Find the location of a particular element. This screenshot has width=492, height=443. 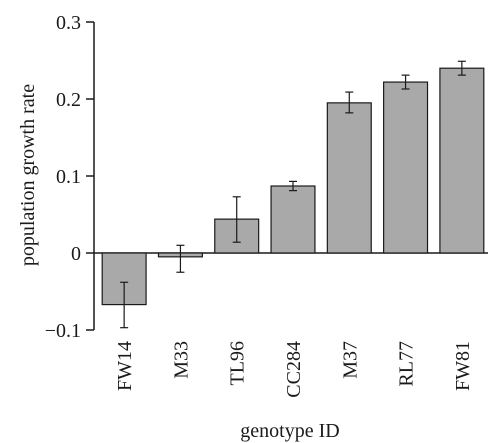

bar-m37 is located at coordinates (349, 178).